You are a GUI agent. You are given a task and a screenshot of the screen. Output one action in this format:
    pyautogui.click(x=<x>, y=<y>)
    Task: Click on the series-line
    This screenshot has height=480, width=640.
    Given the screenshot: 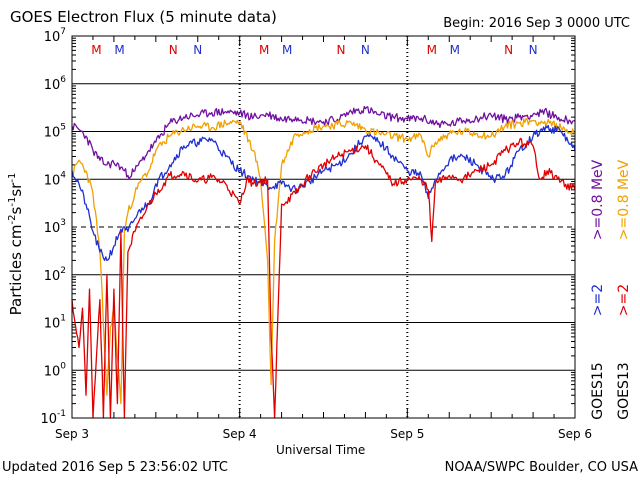 What is the action you would take?
    pyautogui.click(x=323, y=142)
    